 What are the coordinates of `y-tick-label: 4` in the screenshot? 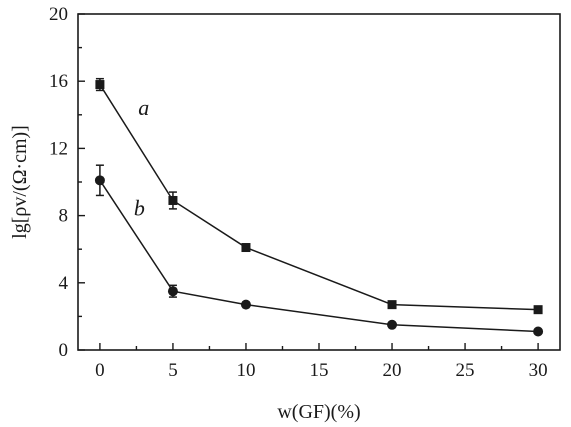 It's located at (64, 283).